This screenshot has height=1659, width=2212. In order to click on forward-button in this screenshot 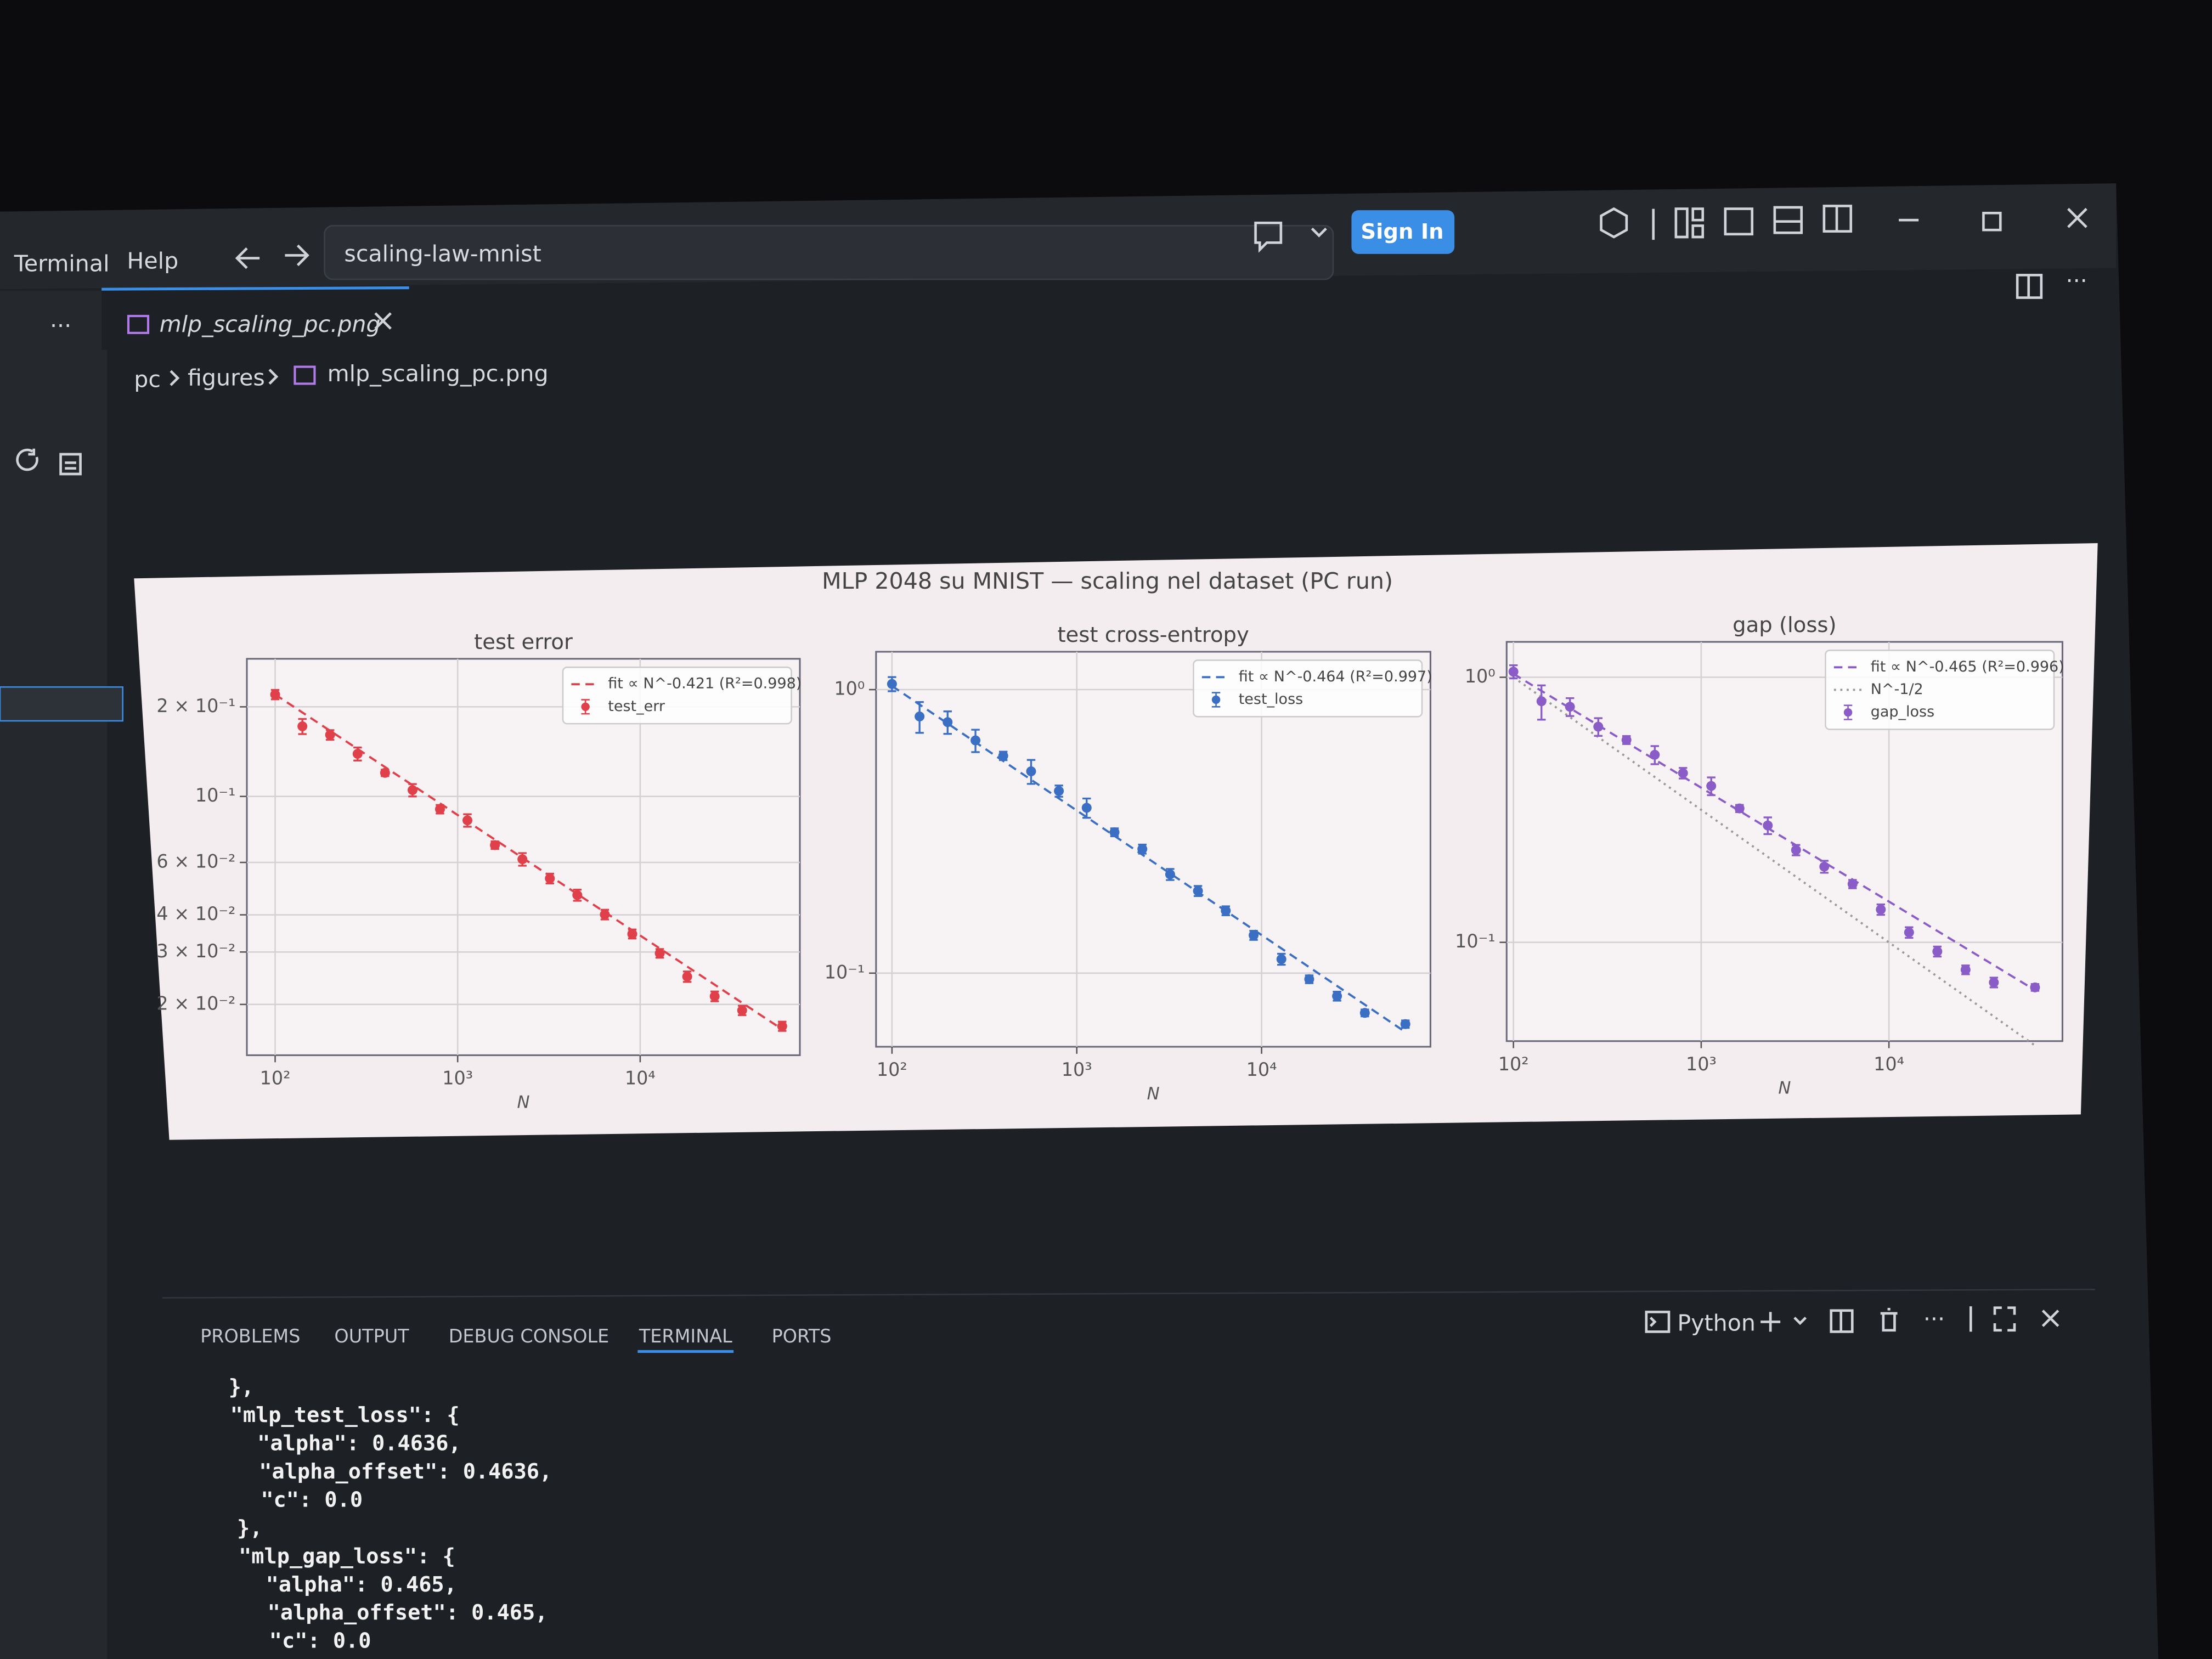, I will do `click(297, 256)`.